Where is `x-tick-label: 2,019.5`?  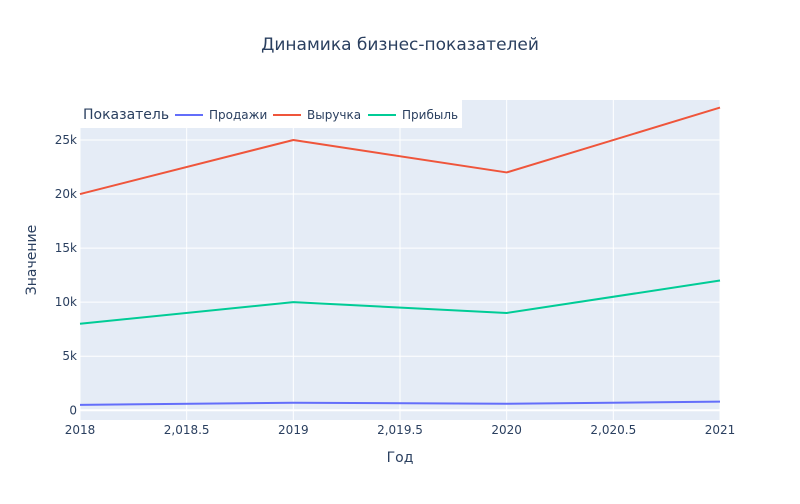 x-tick-label: 2,019.5 is located at coordinates (400, 430).